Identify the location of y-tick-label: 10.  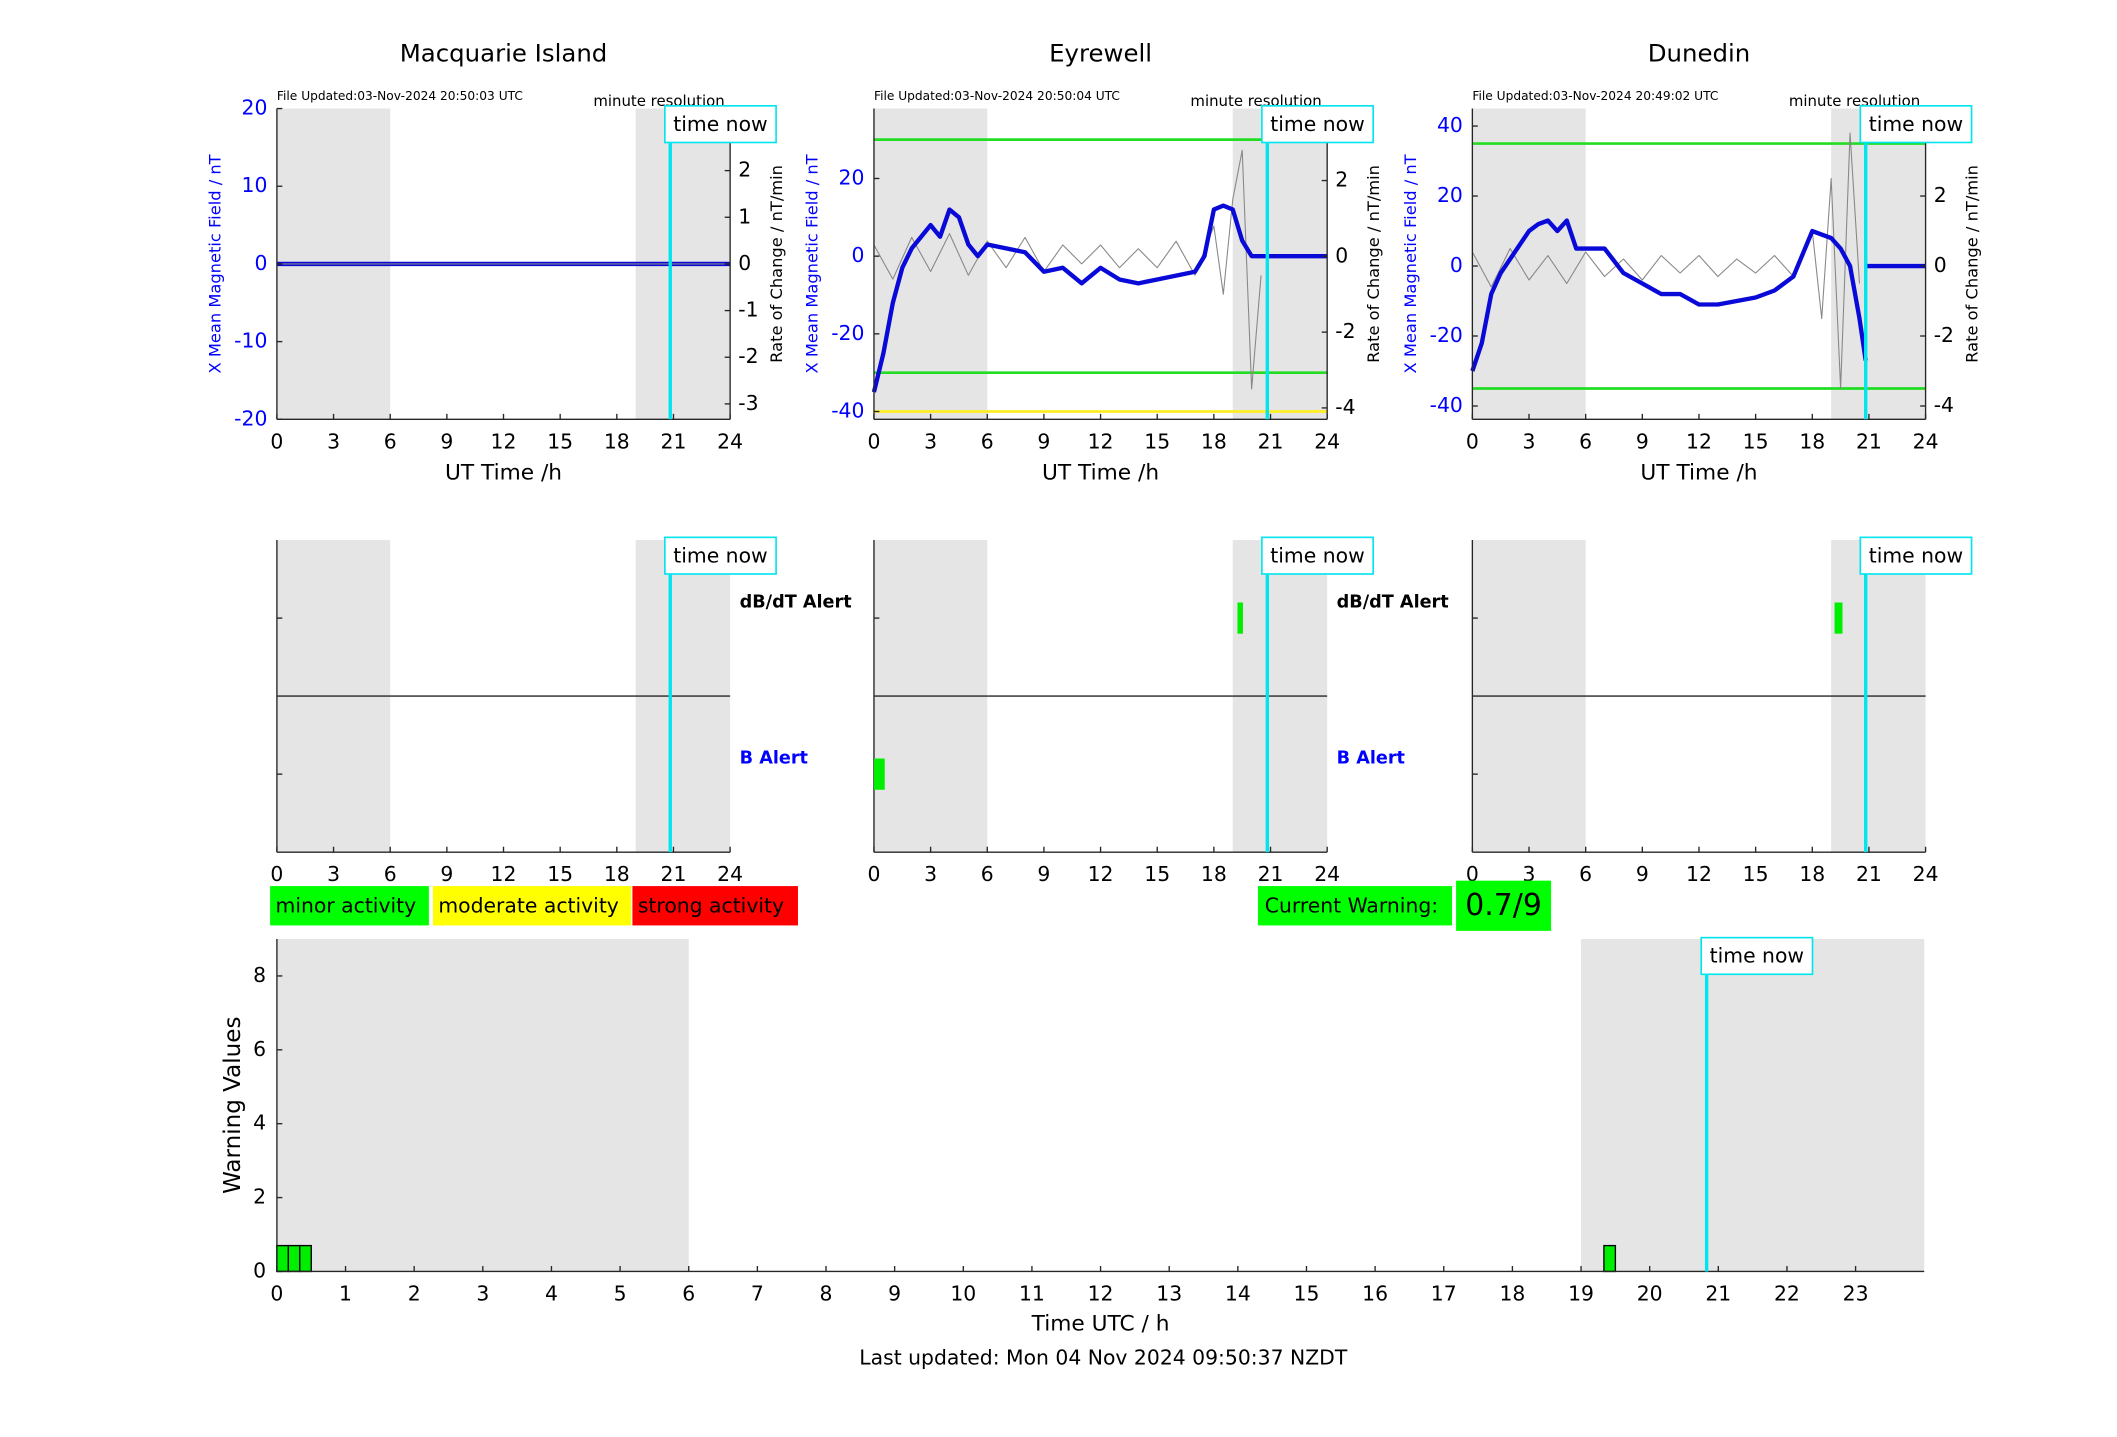
(255, 185).